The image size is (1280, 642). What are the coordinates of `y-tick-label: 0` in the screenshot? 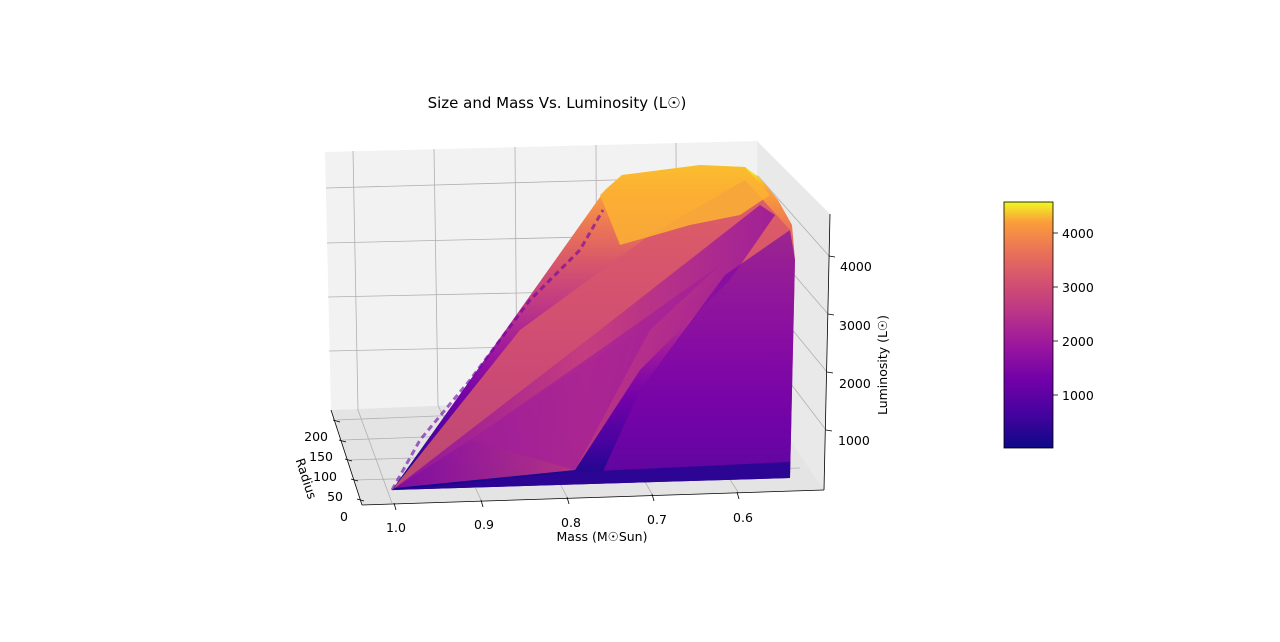 It's located at (344, 516).